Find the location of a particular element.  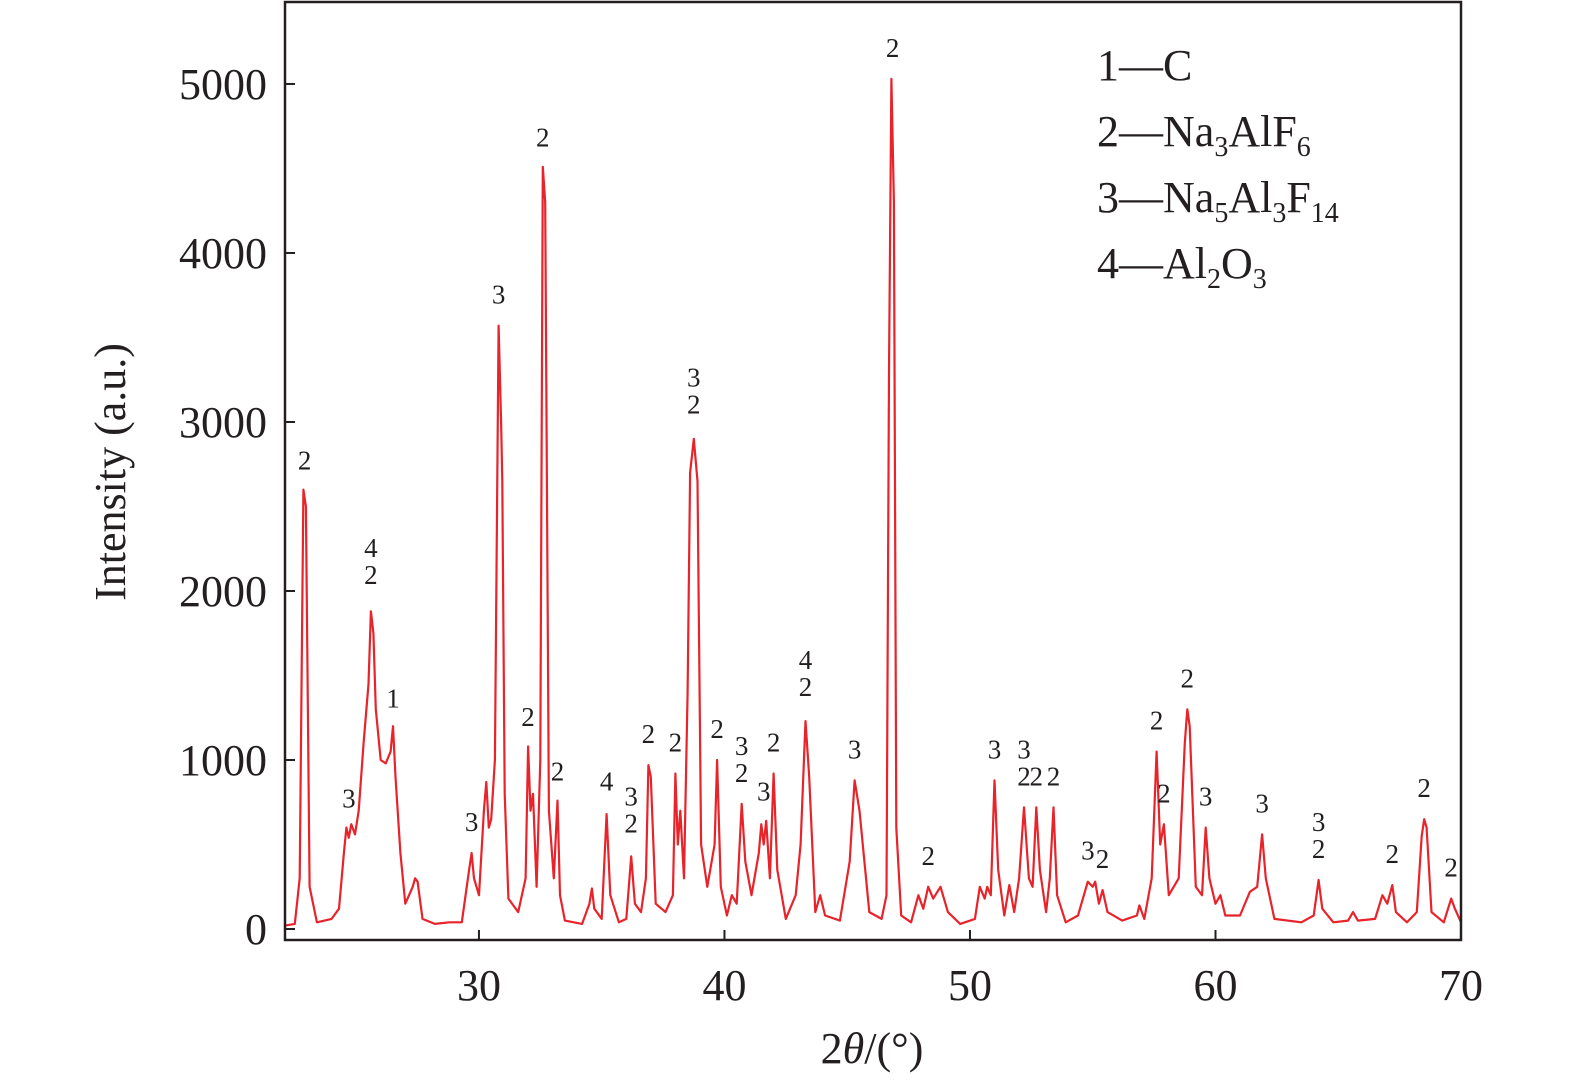

y-tick-label: 4000 is located at coordinates (223, 253).